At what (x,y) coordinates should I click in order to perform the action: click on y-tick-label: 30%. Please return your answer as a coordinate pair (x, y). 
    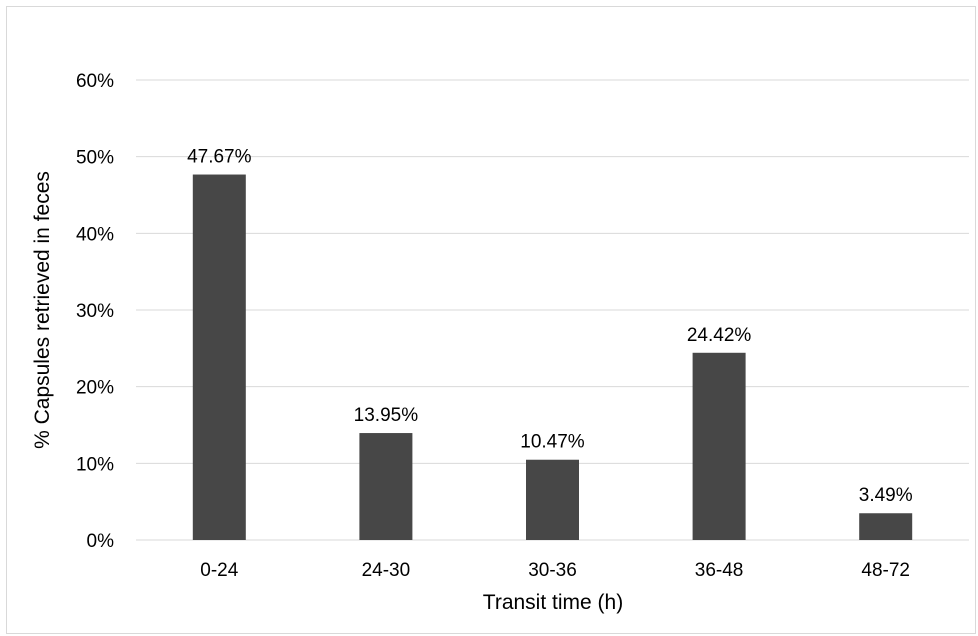
    Looking at the image, I should click on (95, 311).